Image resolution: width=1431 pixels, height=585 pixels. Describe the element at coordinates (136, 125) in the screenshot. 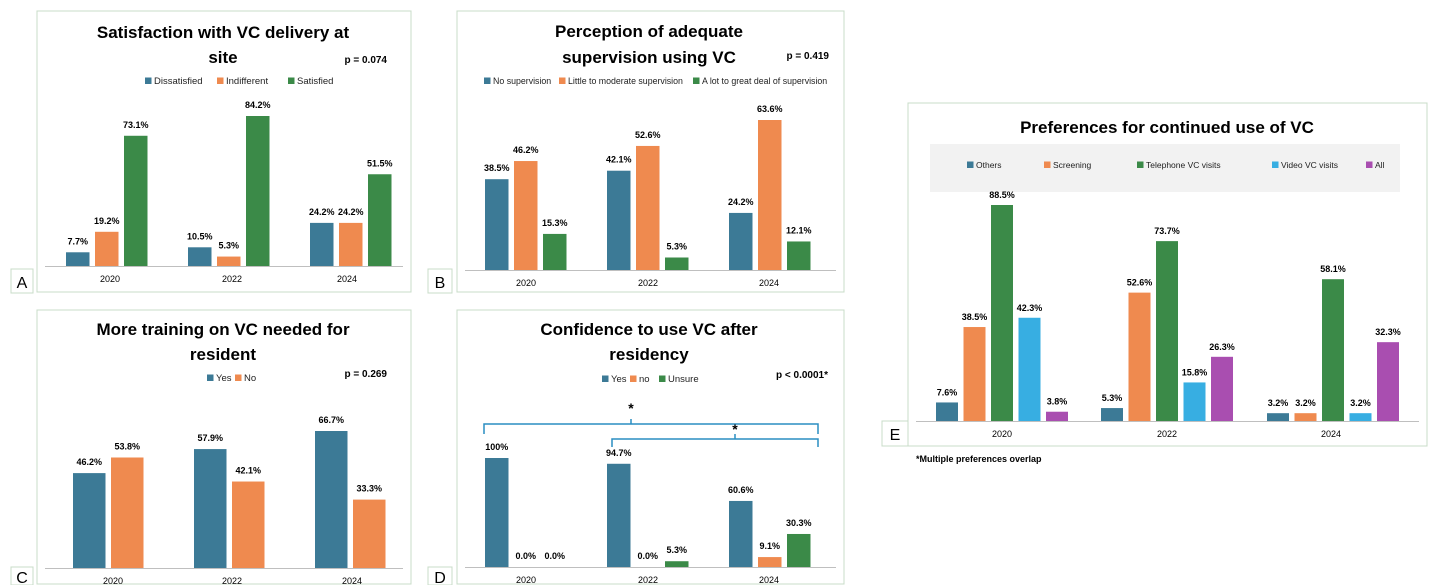

I see `data-label: 73.1%` at that location.